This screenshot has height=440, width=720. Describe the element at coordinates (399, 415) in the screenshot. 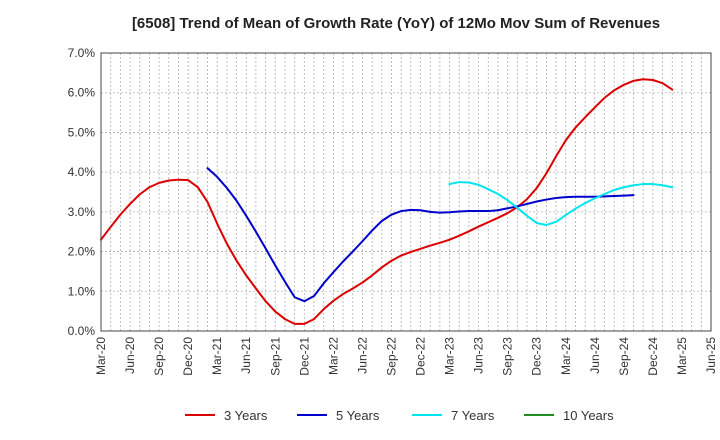

I see `legend: 3 Years 5 Years 7 Years 10 Years` at that location.